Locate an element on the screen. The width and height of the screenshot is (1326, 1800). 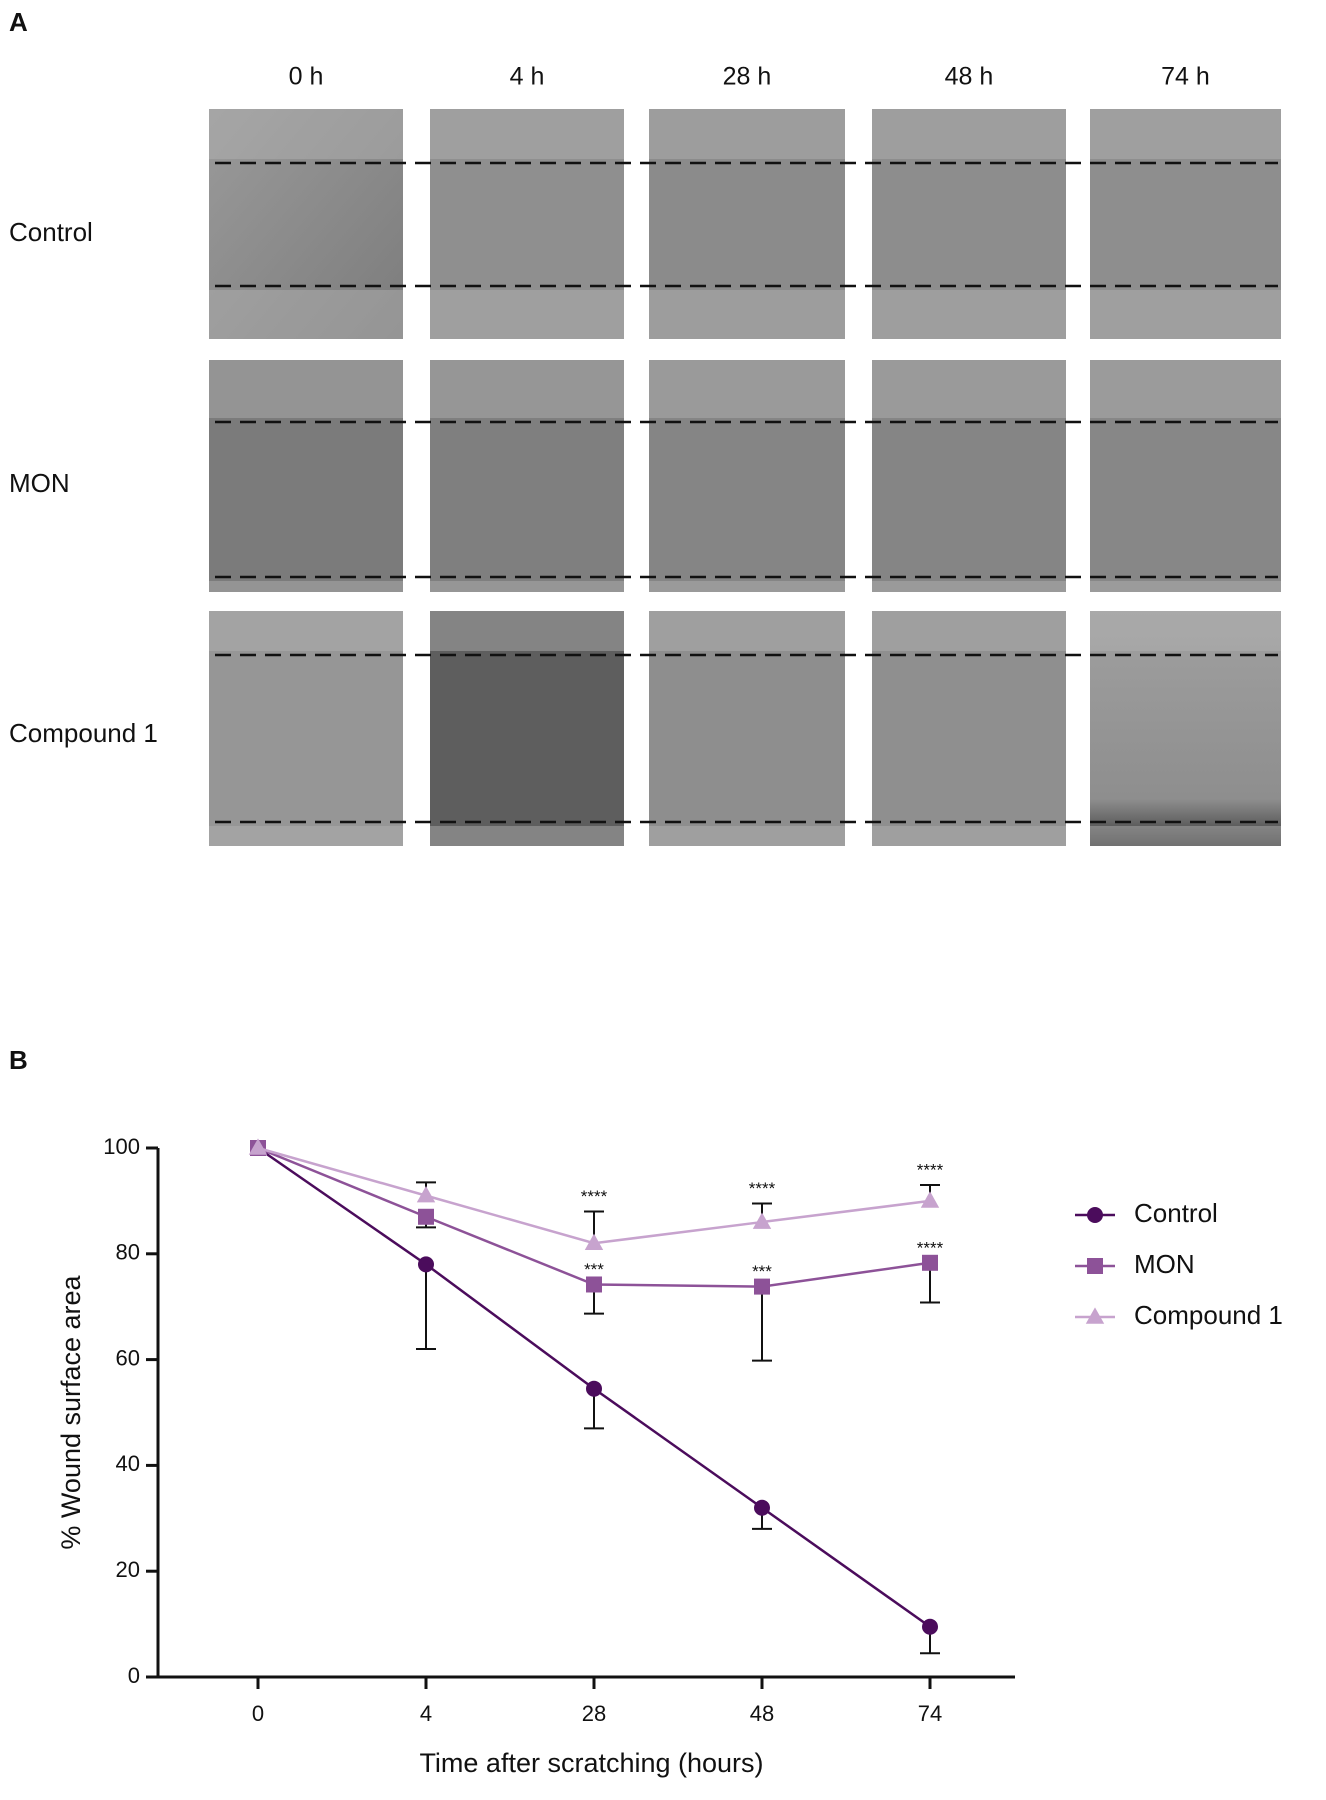
row-label: MON is located at coordinates (39, 483).